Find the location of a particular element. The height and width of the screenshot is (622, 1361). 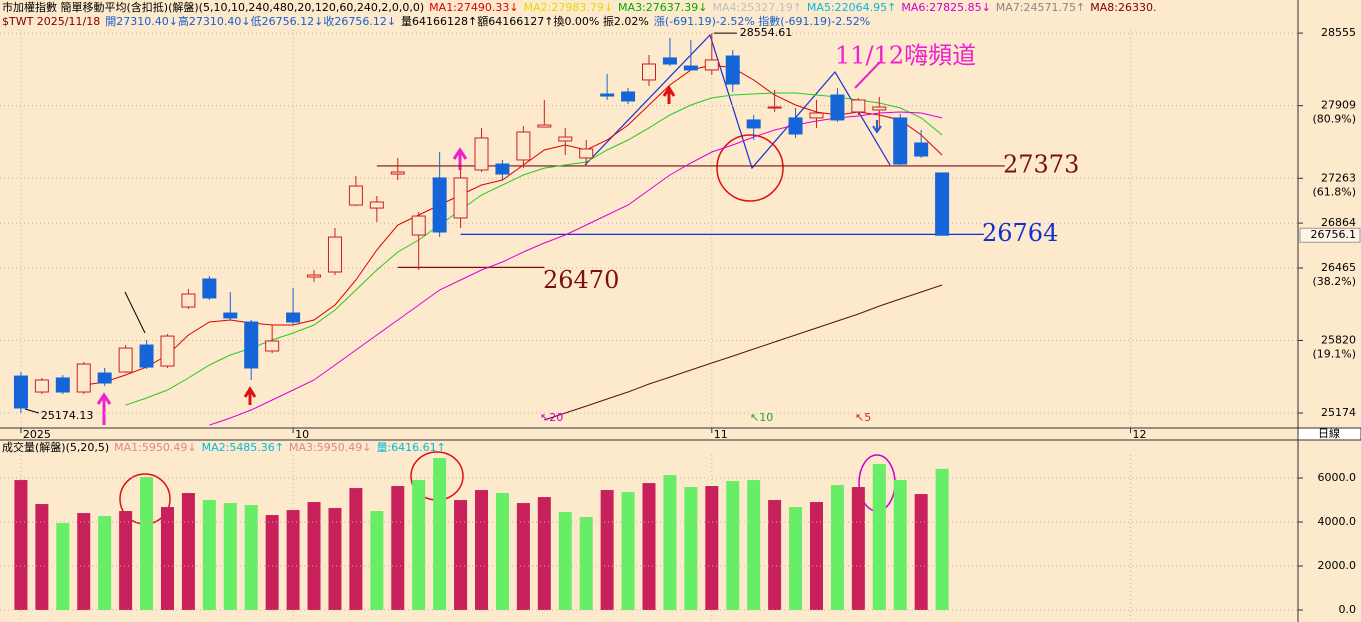

annotation: 11/12嗨頻道 is located at coordinates (905, 56).